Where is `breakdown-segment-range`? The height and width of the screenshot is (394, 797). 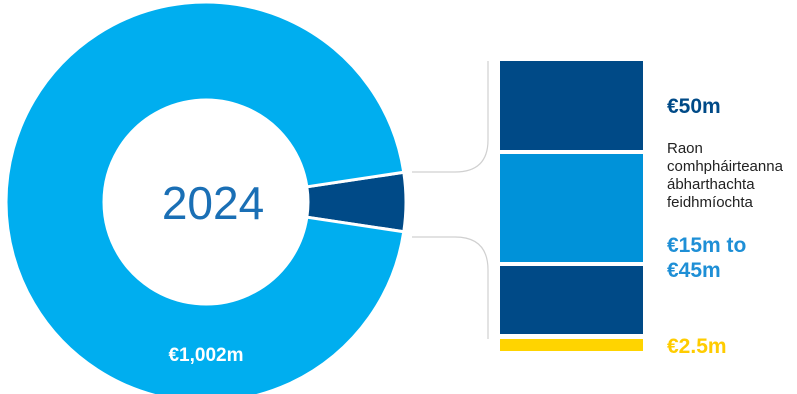
breakdown-segment-range is located at coordinates (571, 208).